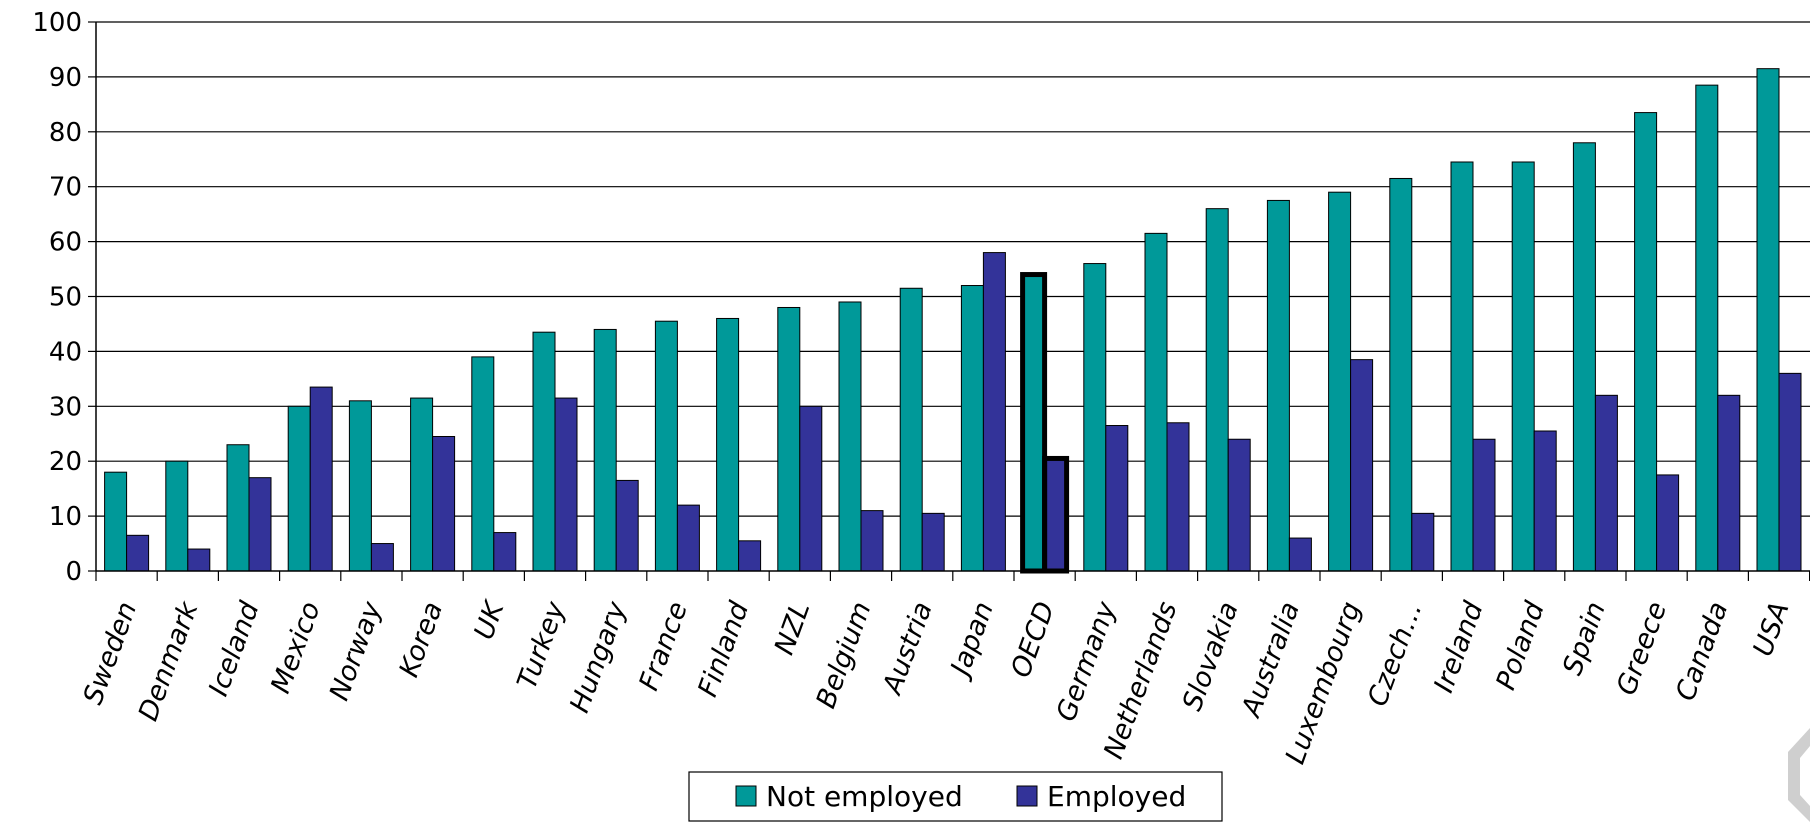  What do you see at coordinates (177, 516) in the screenshot?
I see `bar-not-employed-denmark` at bounding box center [177, 516].